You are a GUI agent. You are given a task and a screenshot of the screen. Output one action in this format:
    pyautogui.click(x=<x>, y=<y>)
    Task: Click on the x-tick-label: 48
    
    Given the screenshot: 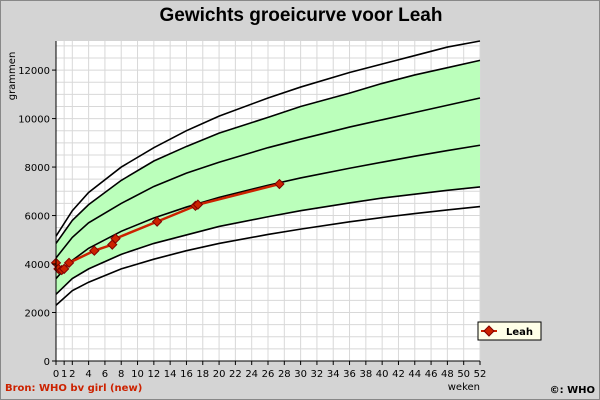 What is the action you would take?
    pyautogui.click(x=447, y=374)
    